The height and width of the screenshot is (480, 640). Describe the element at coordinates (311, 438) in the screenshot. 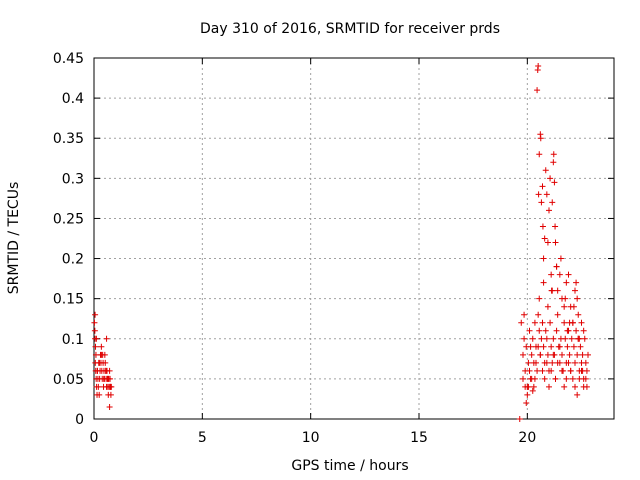

I see `x-tick-label: 10` at that location.